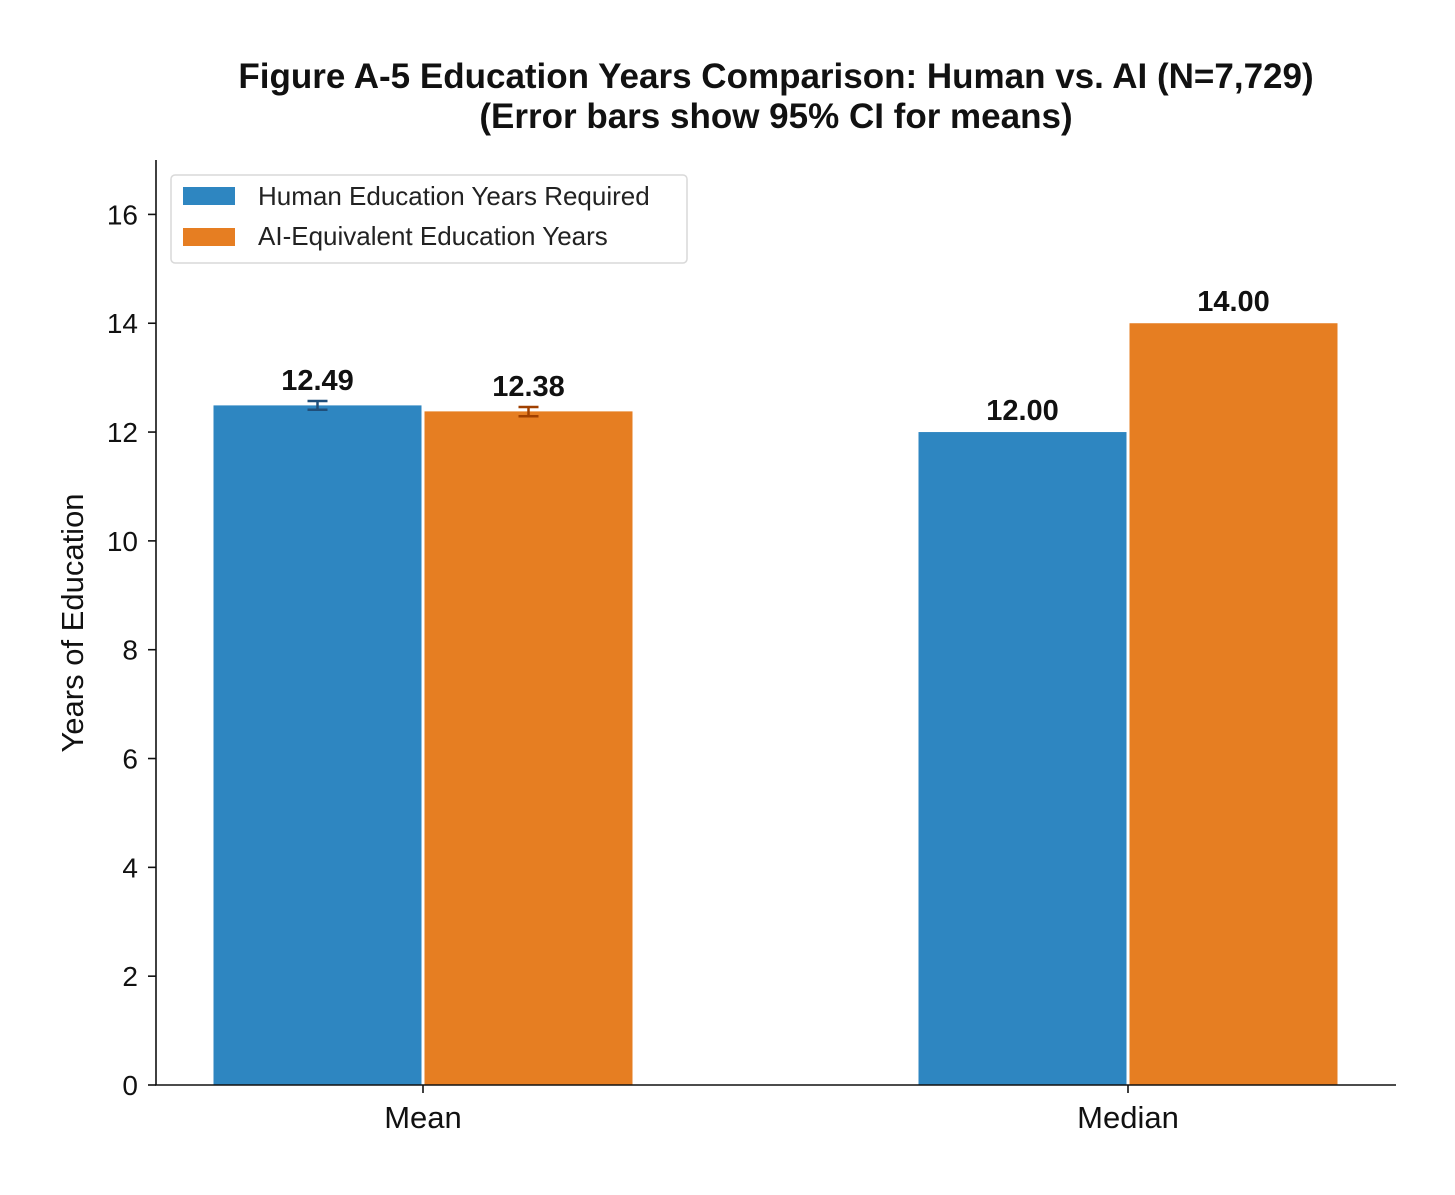  I want to click on y-ticks-layer: 0 2 4 6 8 10 12 14 16, so click(131, 650).